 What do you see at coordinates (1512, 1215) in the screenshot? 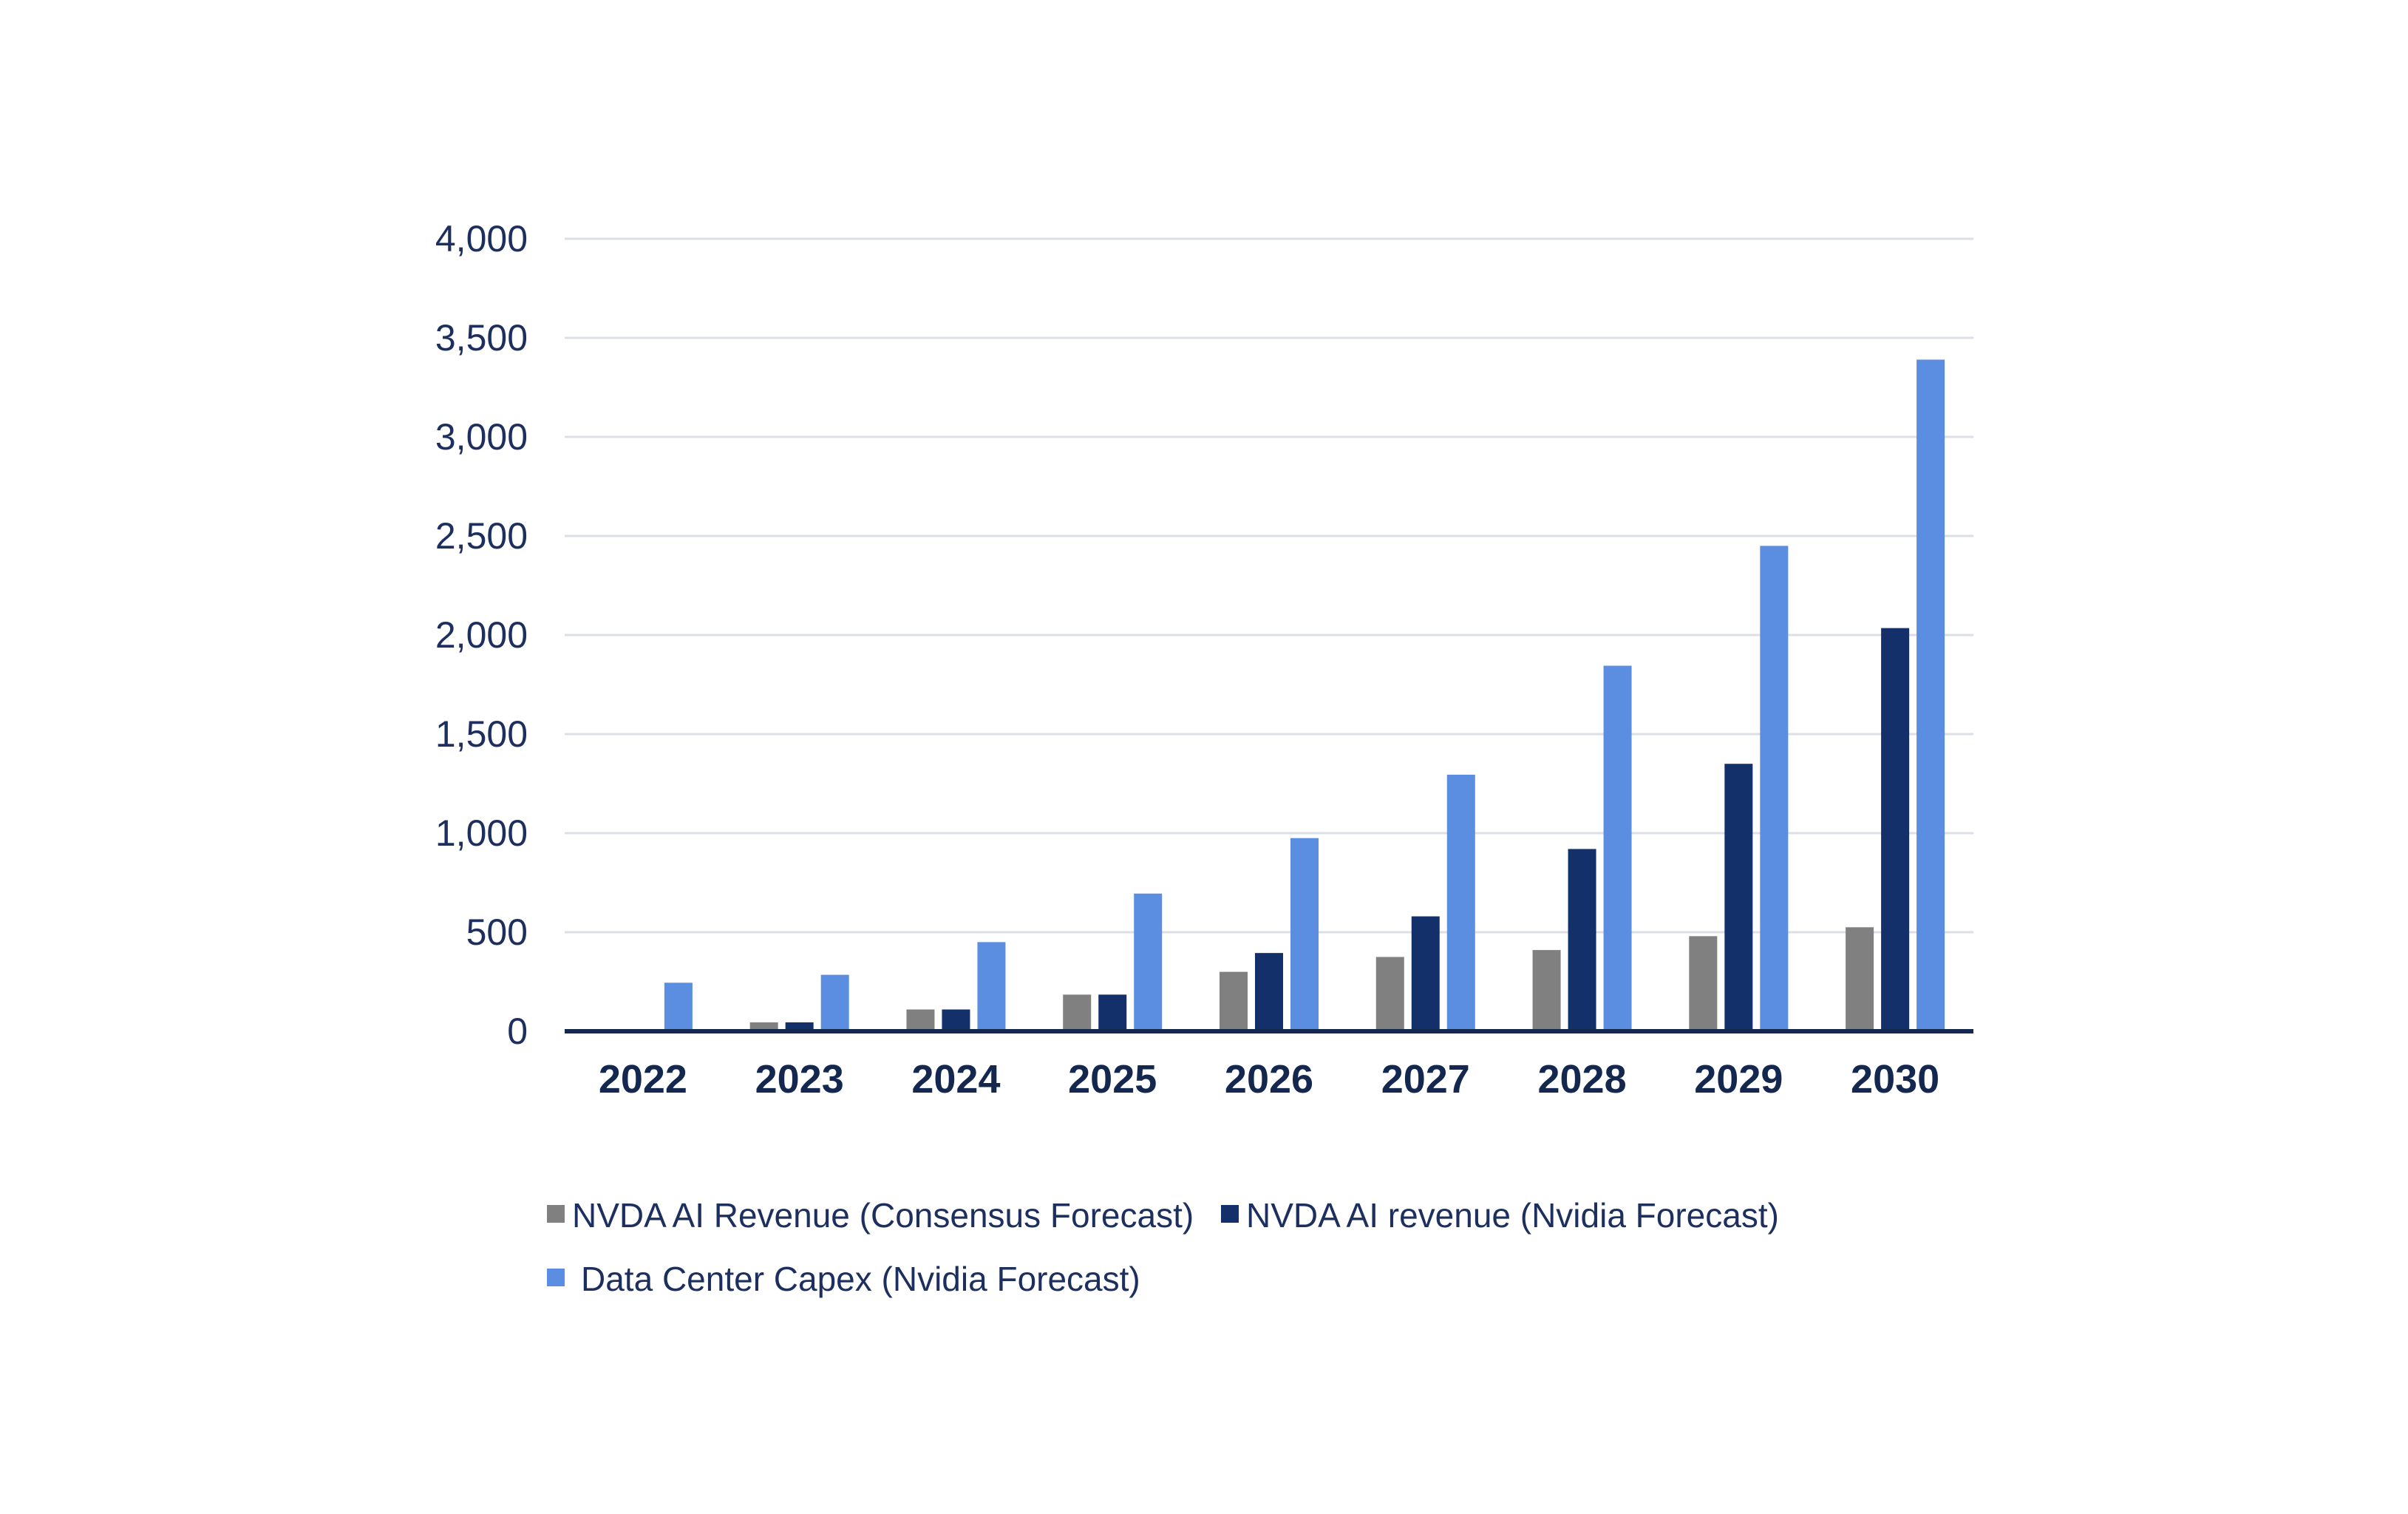
I see `legend-label: NVDA AI revenue (Nvidia Forecast)` at bounding box center [1512, 1215].